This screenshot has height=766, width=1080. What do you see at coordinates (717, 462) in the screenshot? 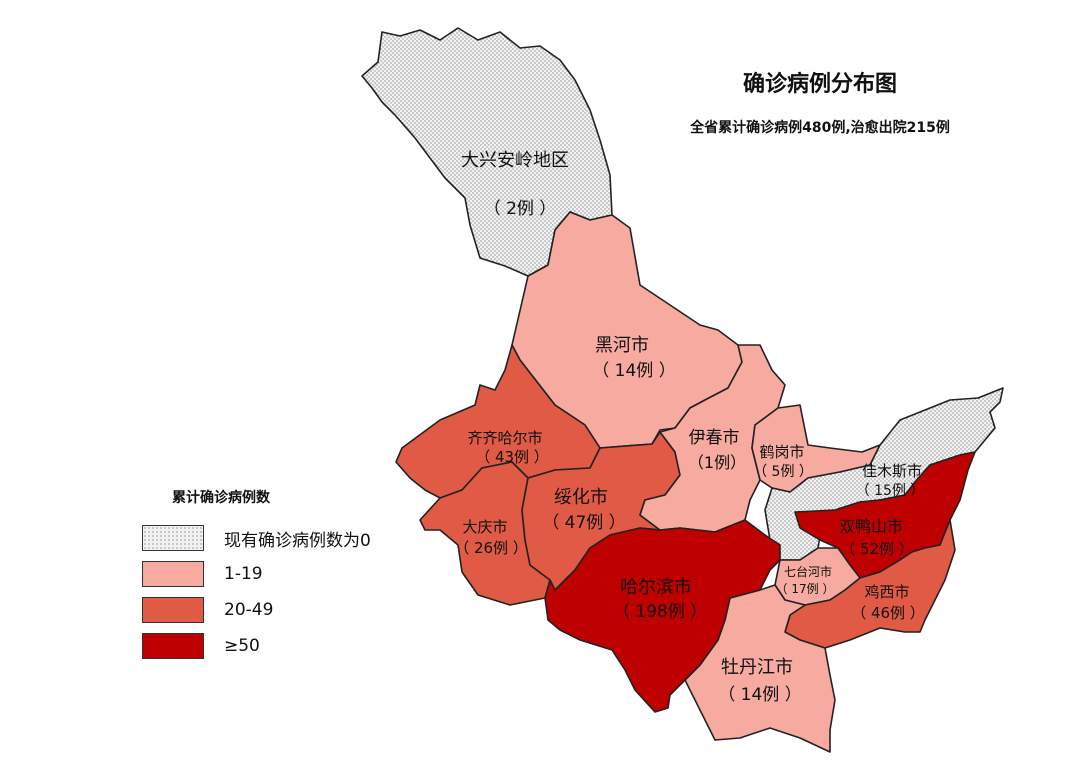
I see `yichun-count: （1例）` at bounding box center [717, 462].